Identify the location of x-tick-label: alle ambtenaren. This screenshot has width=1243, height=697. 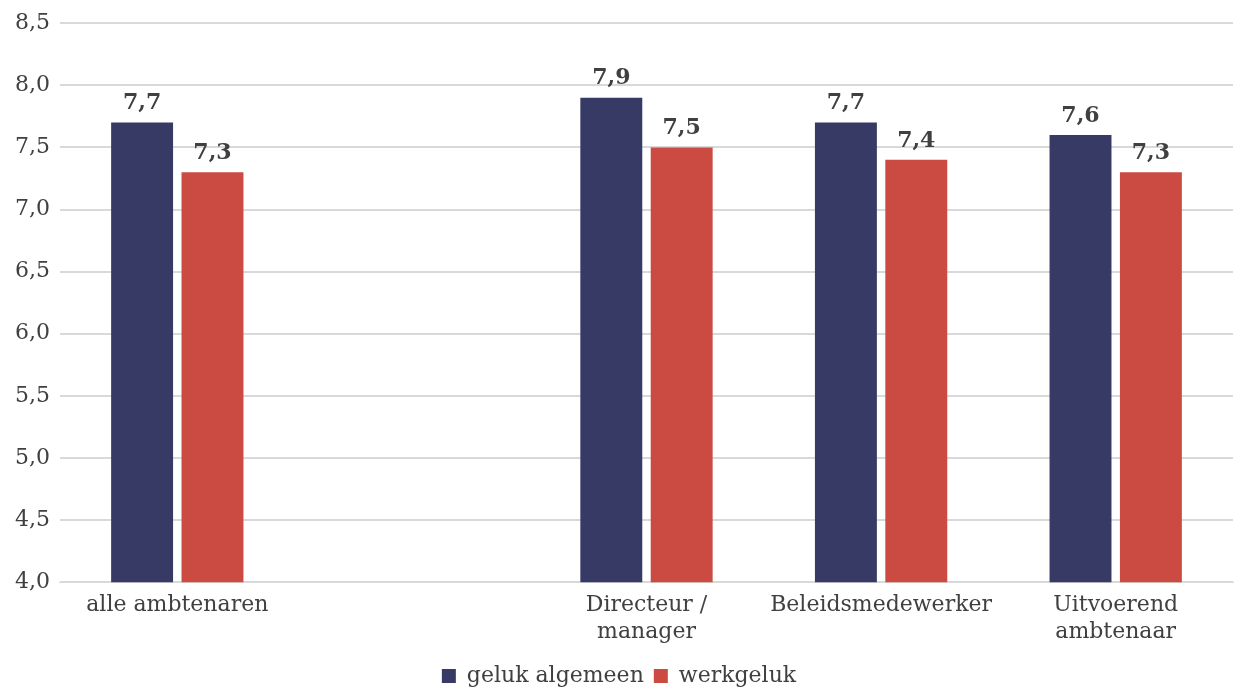
(177, 604).